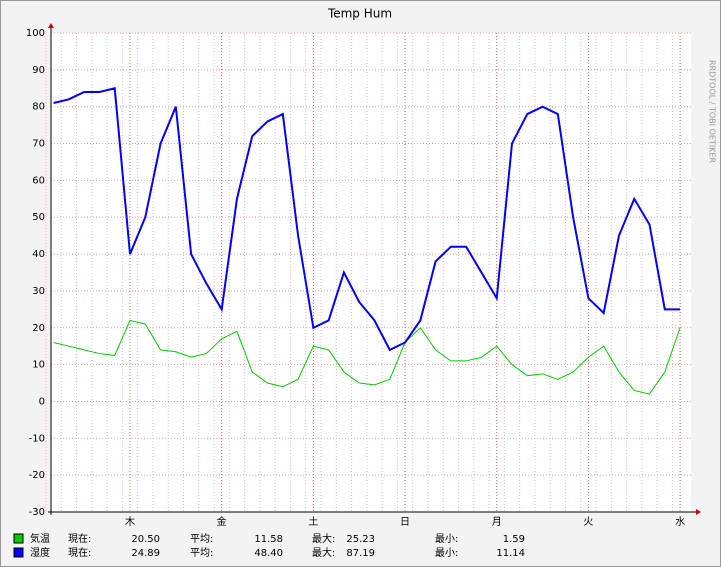  Describe the element at coordinates (222, 521) in the screenshot. I see `x-tick-label: 金` at that location.